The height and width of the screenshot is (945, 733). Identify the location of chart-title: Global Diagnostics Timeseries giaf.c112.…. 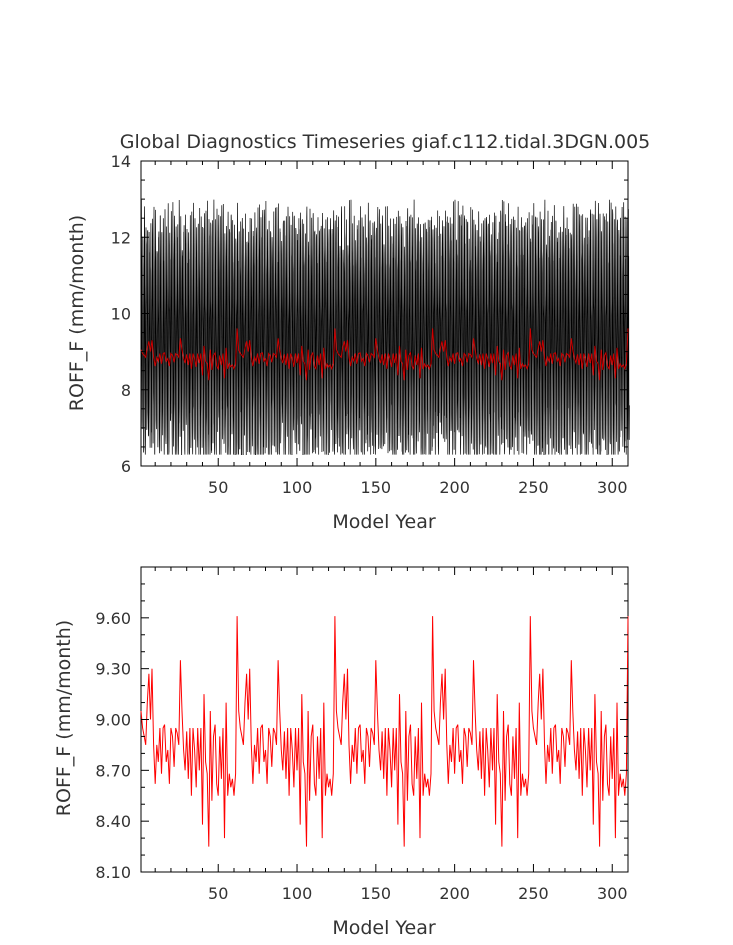
(385, 142).